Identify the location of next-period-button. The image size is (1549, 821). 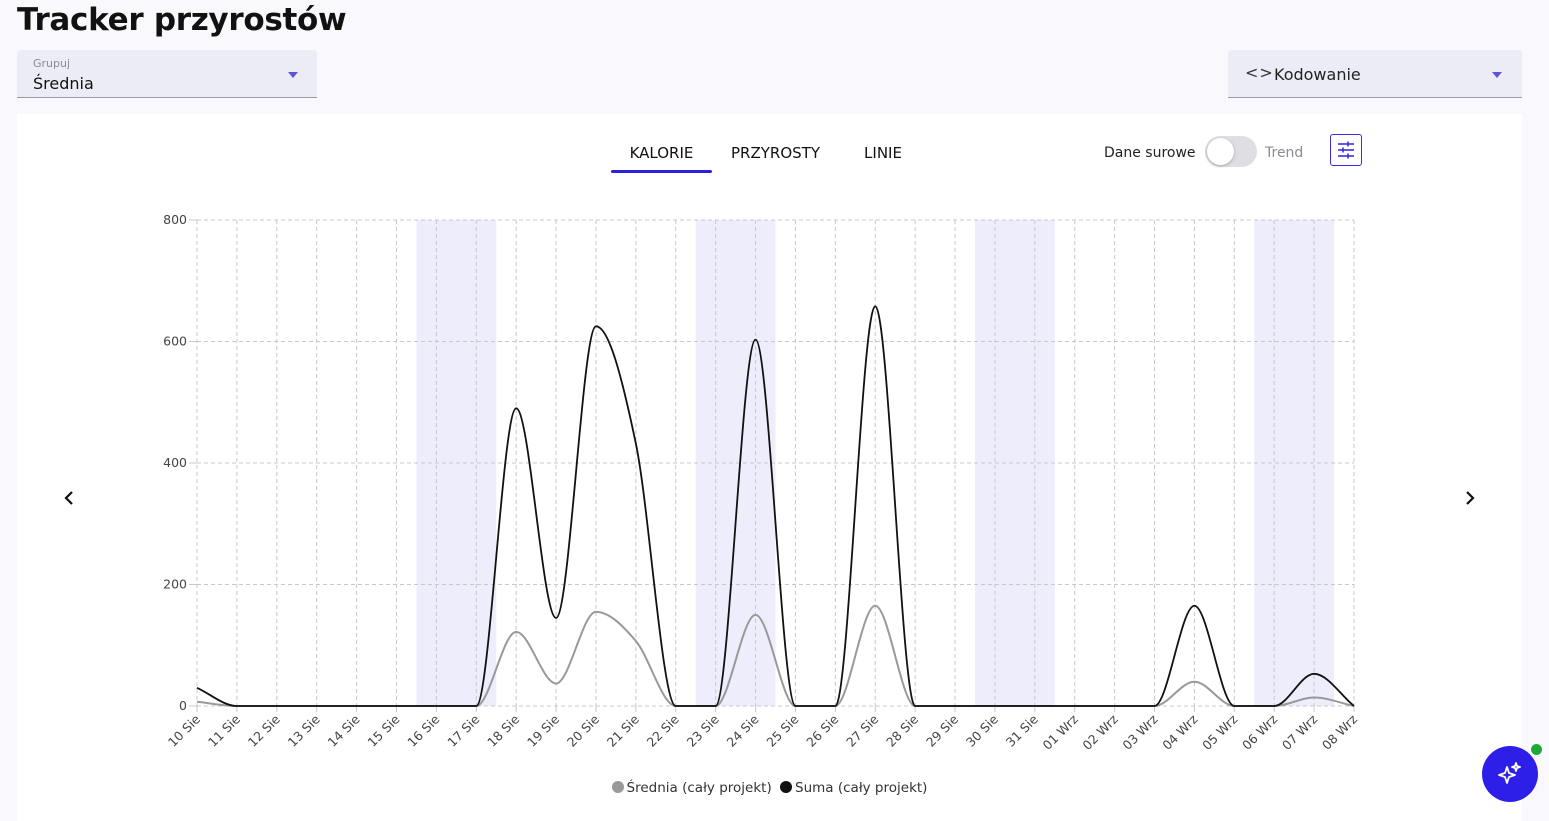
(1470, 498).